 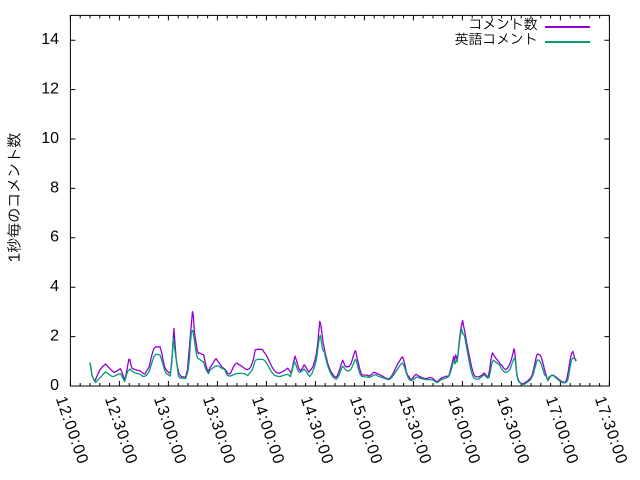 What do you see at coordinates (54, 237) in the screenshot?
I see `svg-text: 6` at bounding box center [54, 237].